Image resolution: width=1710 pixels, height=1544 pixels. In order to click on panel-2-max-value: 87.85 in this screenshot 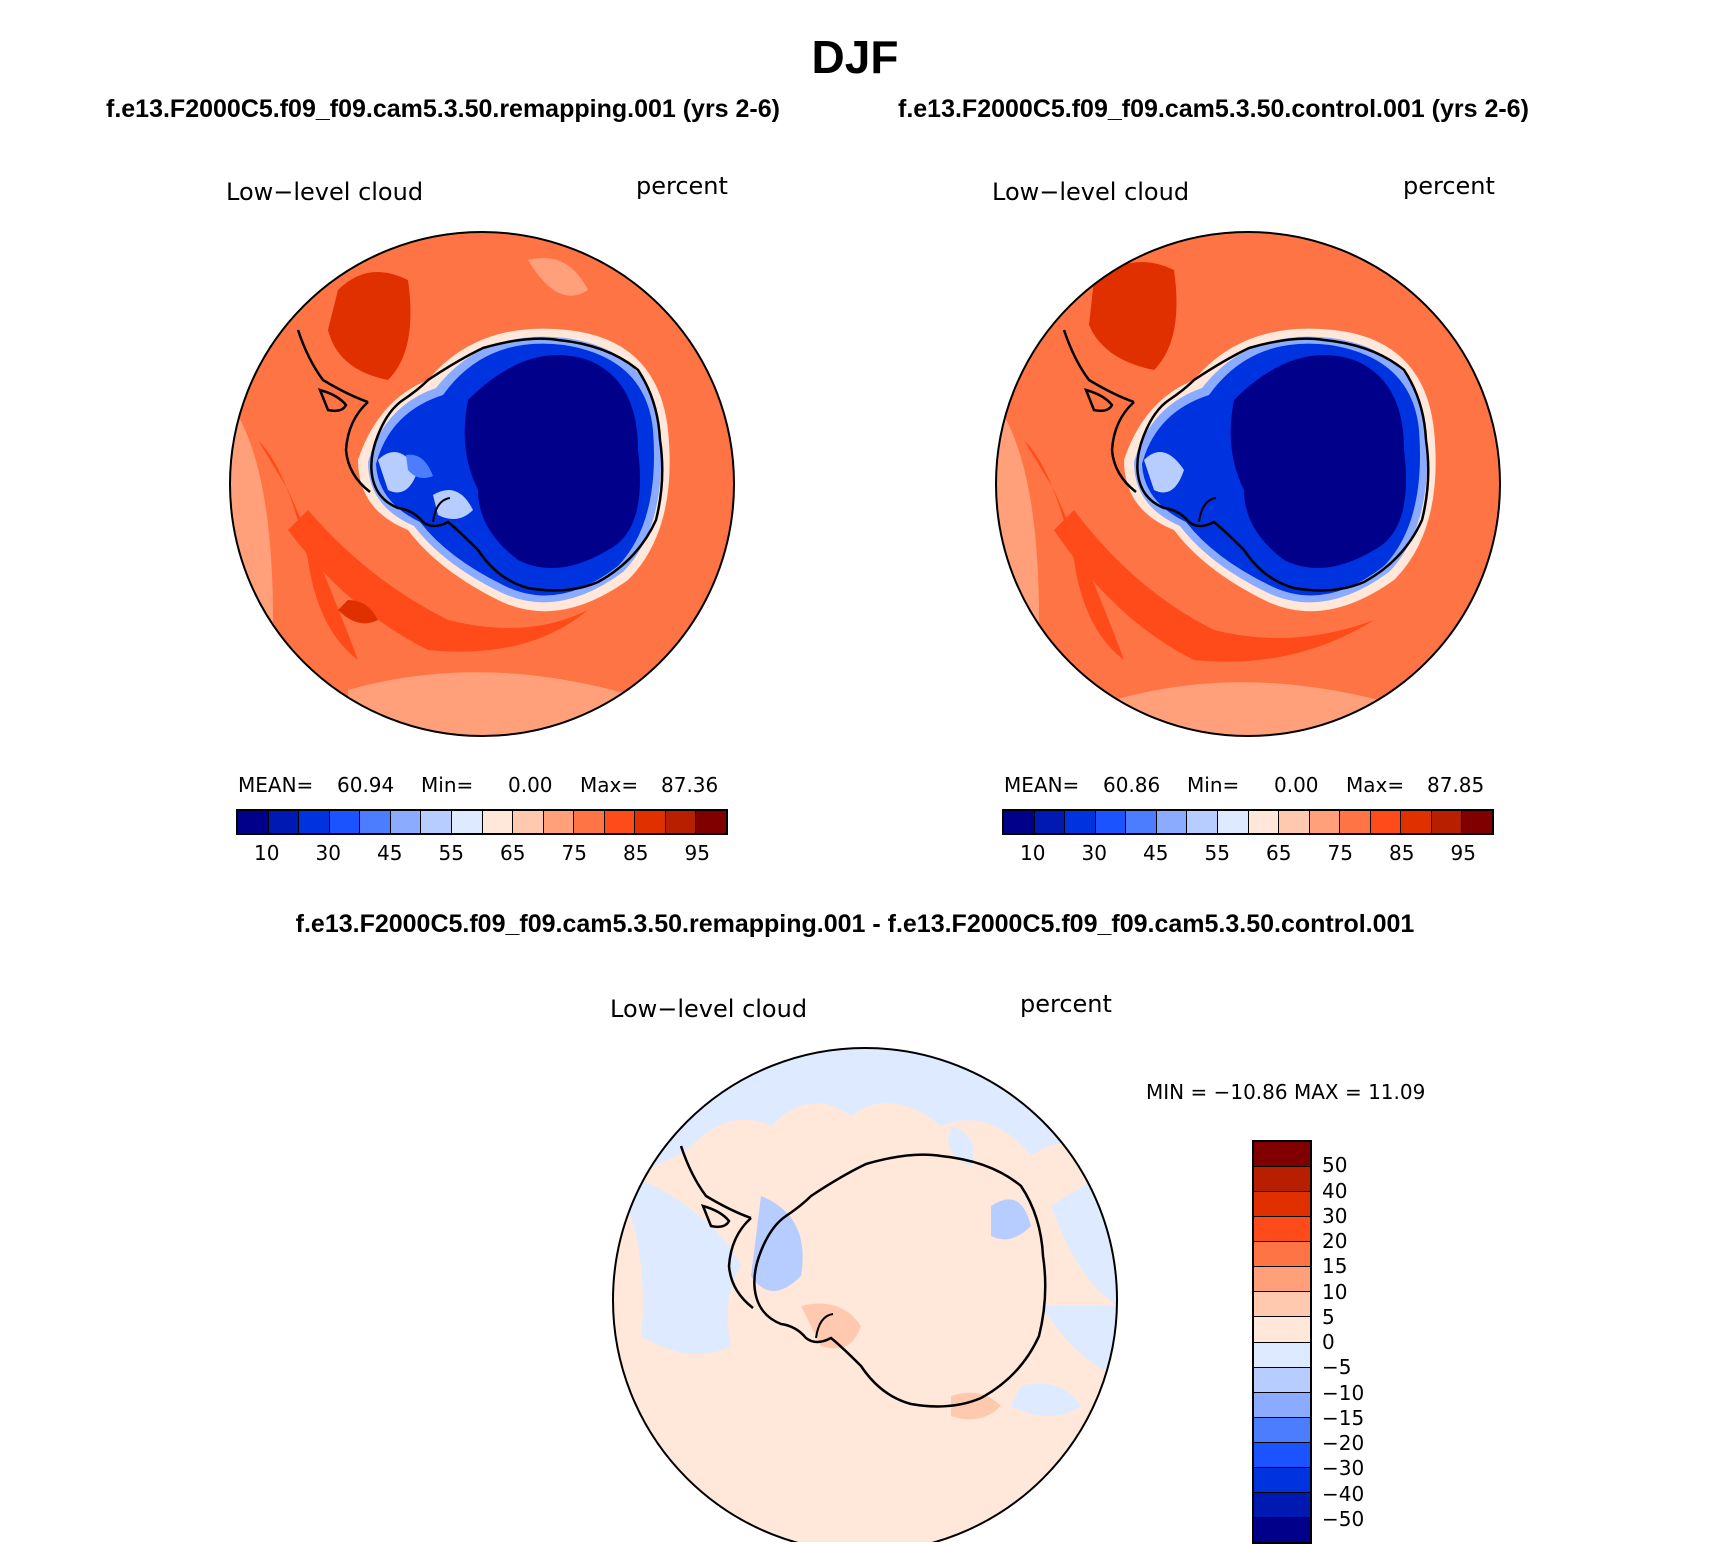, I will do `click(1456, 785)`.